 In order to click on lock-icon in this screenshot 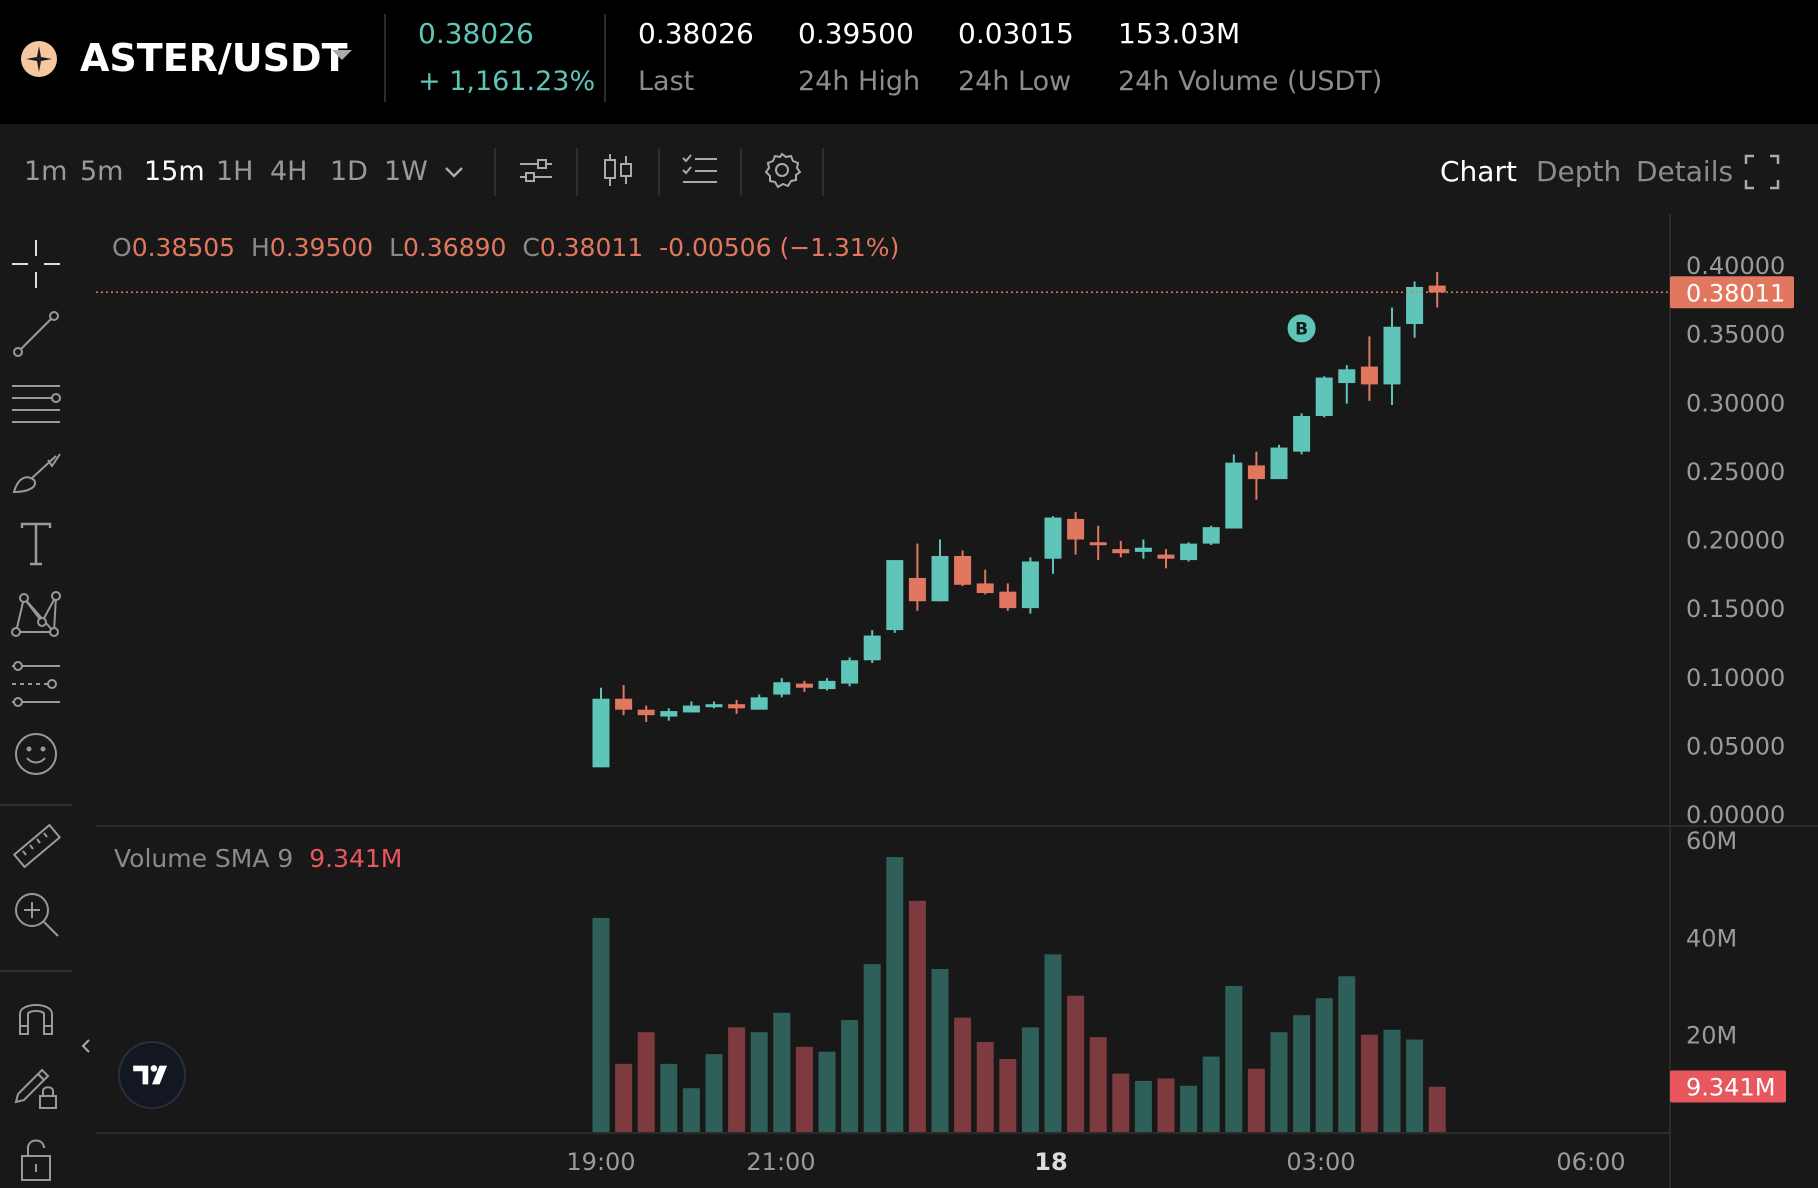, I will do `click(36, 1158)`.